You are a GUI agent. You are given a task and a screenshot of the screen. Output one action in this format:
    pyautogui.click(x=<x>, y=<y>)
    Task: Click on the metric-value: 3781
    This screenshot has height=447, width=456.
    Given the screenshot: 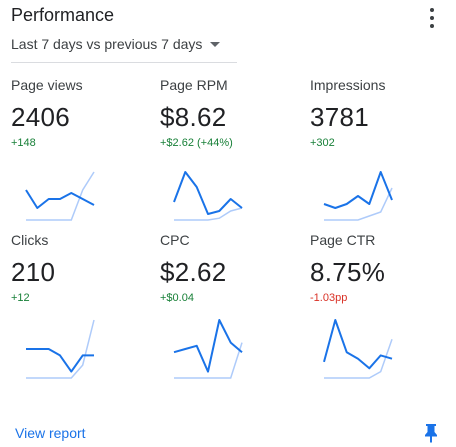 What is the action you would take?
    pyautogui.click(x=340, y=117)
    